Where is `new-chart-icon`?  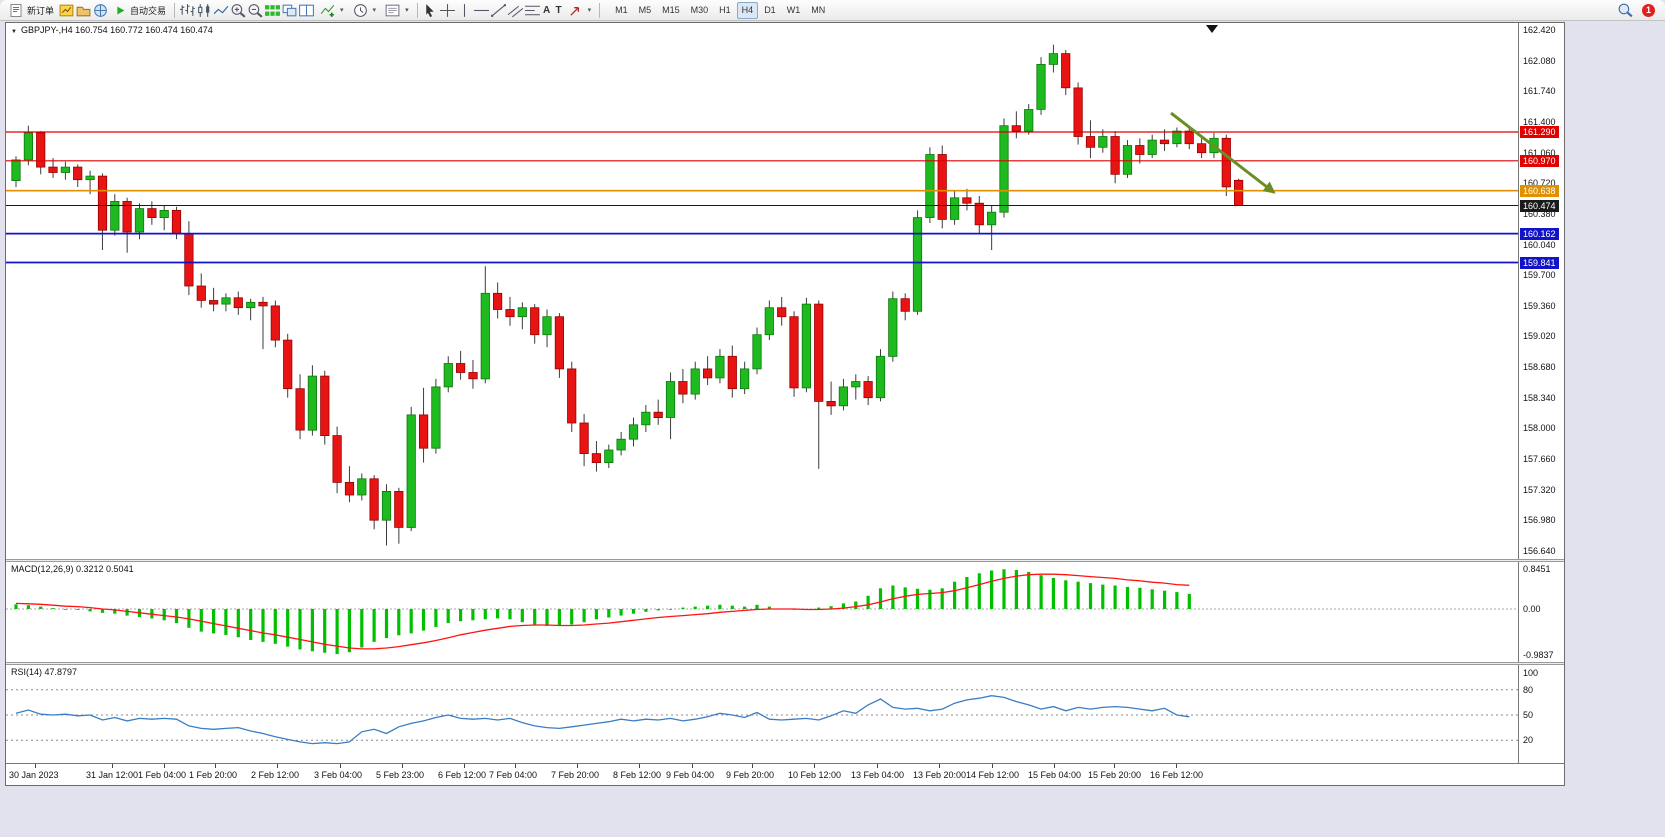 new-chart-icon is located at coordinates (66, 10).